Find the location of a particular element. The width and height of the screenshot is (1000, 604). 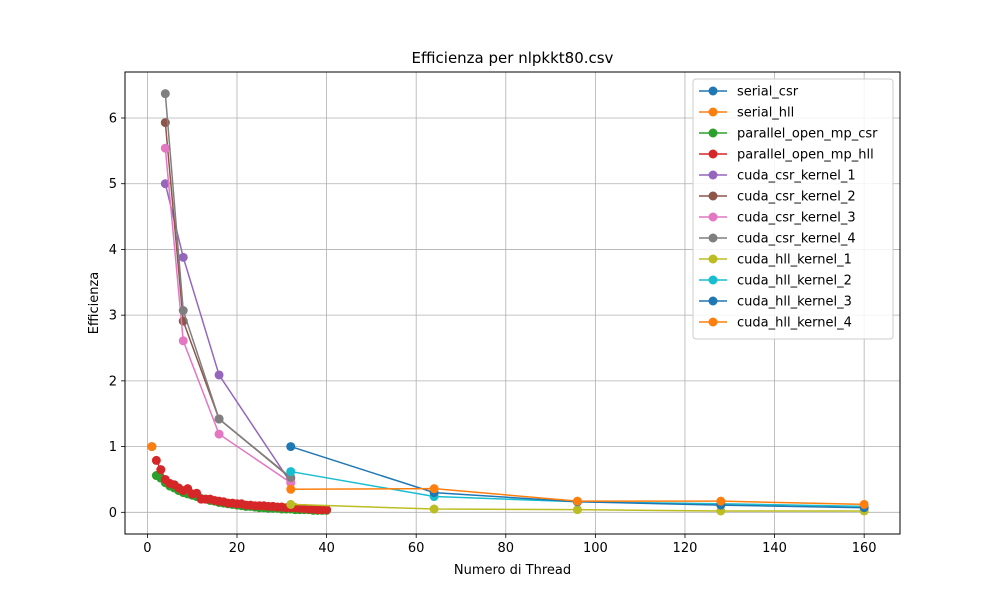

legend-item: cuda_csr_kernel_3 is located at coordinates (777, 218).